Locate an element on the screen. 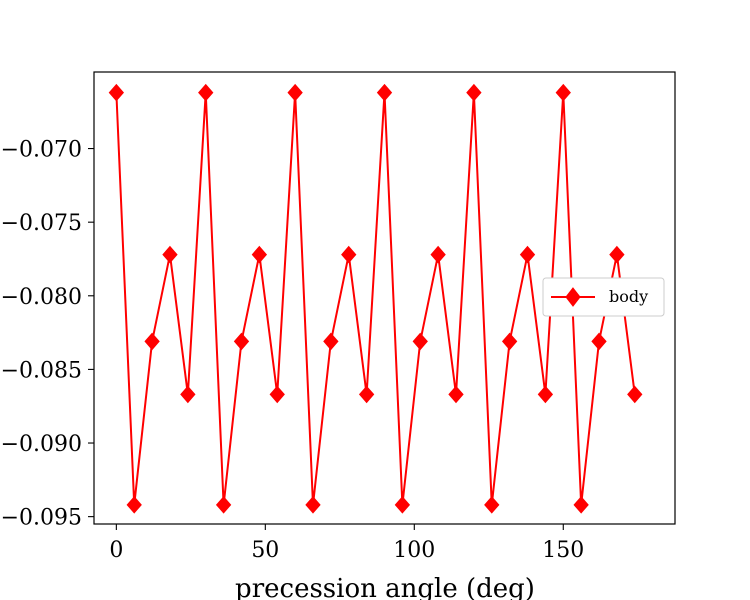  x-tick: 150 is located at coordinates (563, 543).